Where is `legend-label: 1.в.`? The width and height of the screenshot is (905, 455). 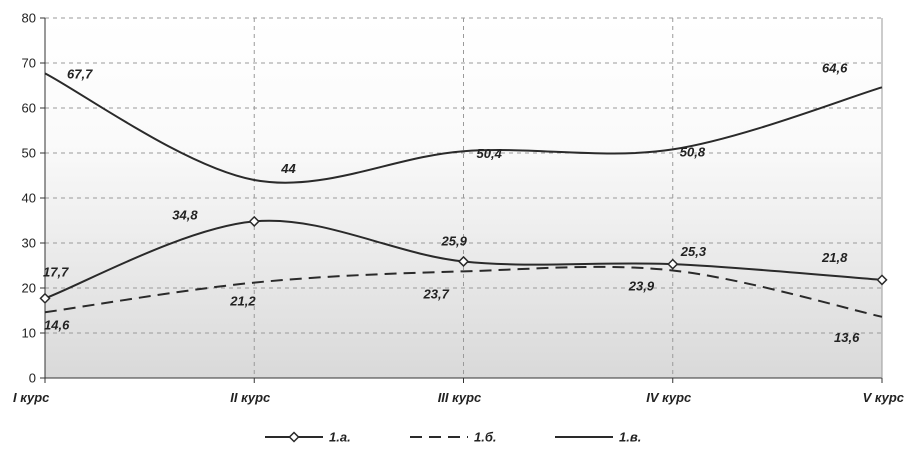
legend-label: 1.в. is located at coordinates (630, 437).